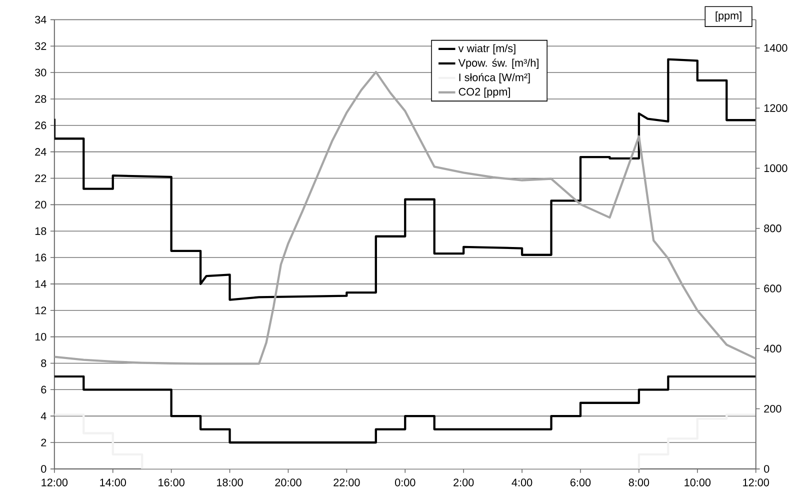 This screenshot has height=500, width=812. What do you see at coordinates (43, 468) in the screenshot?
I see `y-tick-label: 0` at bounding box center [43, 468].